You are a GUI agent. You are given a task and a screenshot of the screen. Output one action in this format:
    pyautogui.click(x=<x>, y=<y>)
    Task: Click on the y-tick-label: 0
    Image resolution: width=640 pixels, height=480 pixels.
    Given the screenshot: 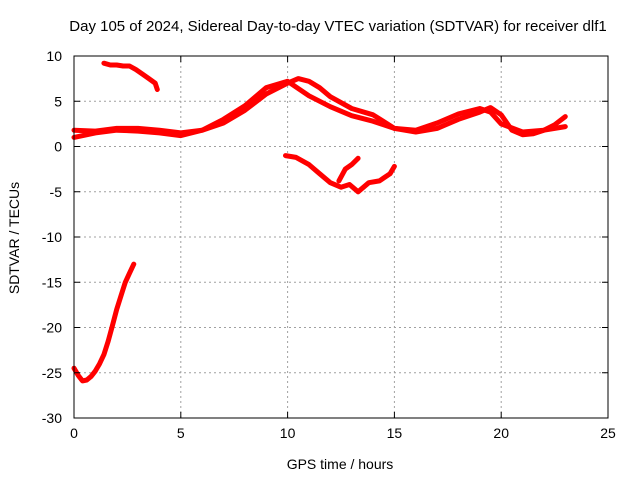 What is the action you would take?
    pyautogui.click(x=58, y=147)
    